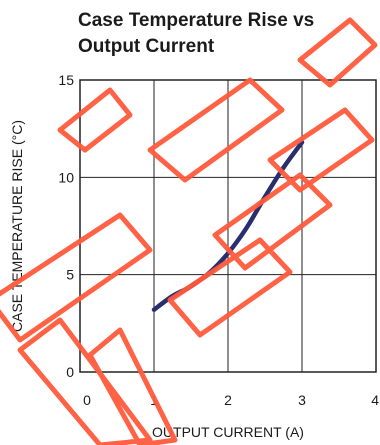 This screenshot has width=380, height=445. I want to click on chart-subtitle: Output Current, so click(146, 46).